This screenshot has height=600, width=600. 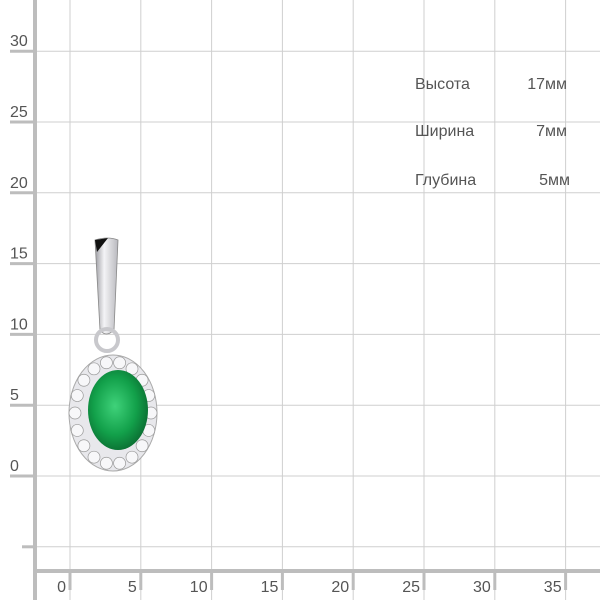 I want to click on y-tick-label: 10, so click(x=19, y=324).